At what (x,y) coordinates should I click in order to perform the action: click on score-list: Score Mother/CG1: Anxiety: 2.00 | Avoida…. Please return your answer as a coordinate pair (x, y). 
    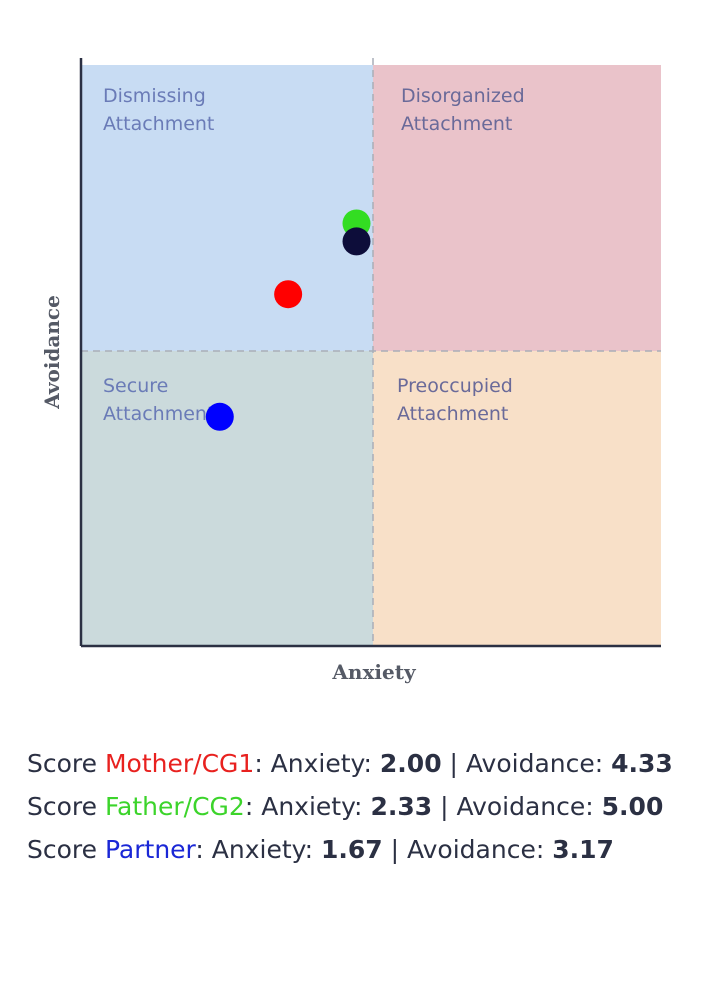
    Looking at the image, I should click on (357, 812).